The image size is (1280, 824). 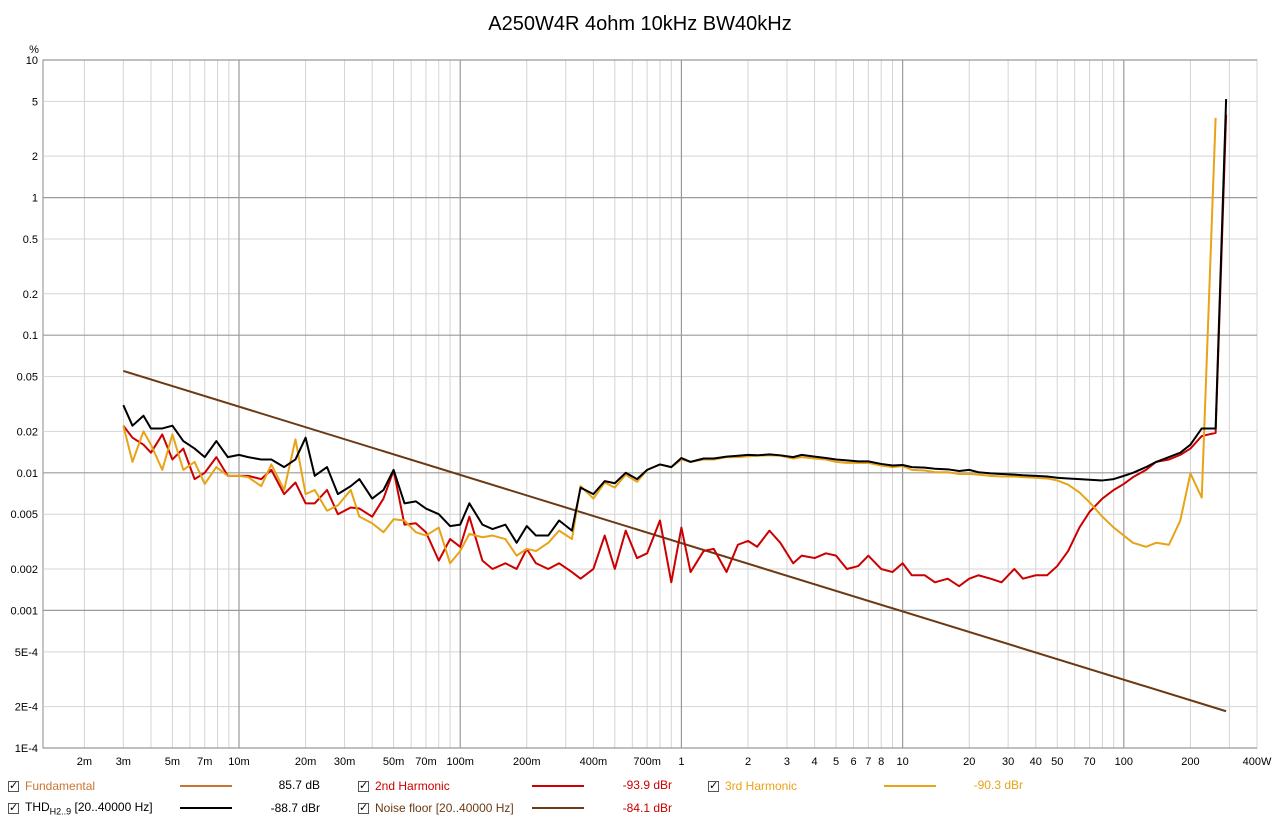 I want to click on y-tick-label: 1E-4, so click(x=26, y=749).